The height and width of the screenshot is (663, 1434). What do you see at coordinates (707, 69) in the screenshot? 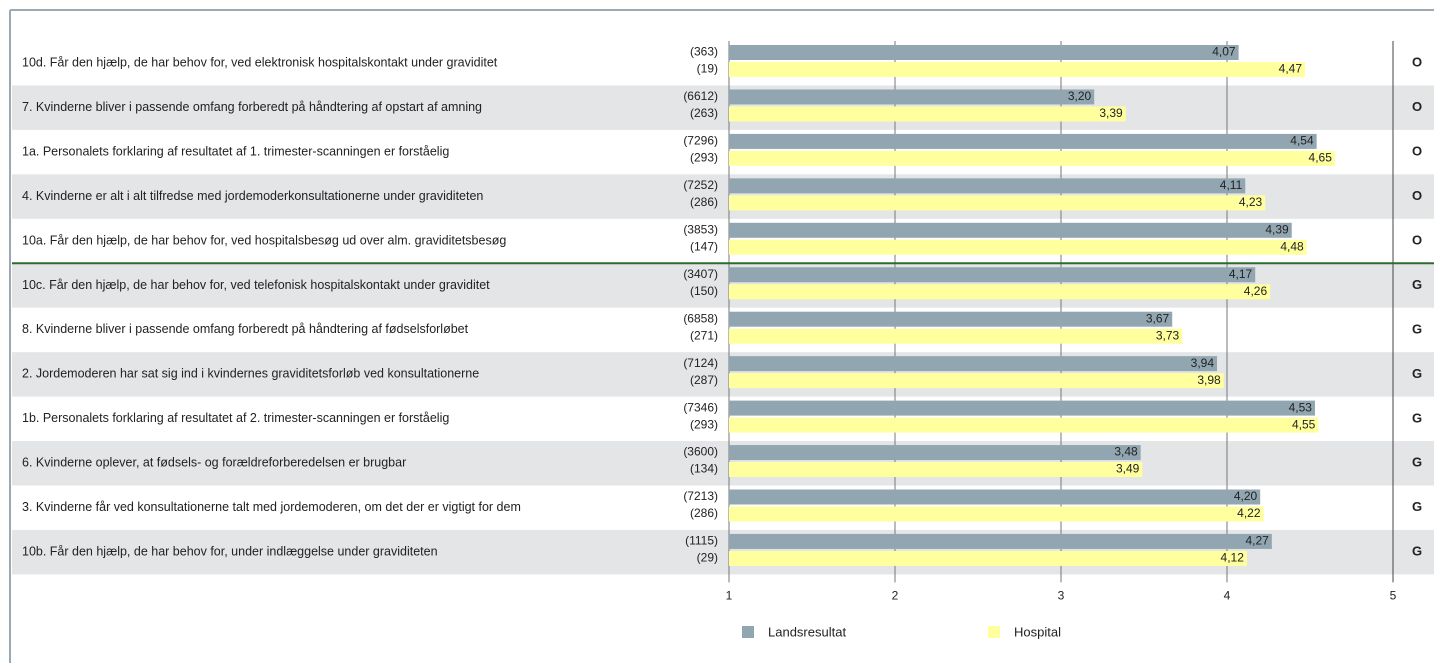
I see `count-label: (19)` at bounding box center [707, 69].